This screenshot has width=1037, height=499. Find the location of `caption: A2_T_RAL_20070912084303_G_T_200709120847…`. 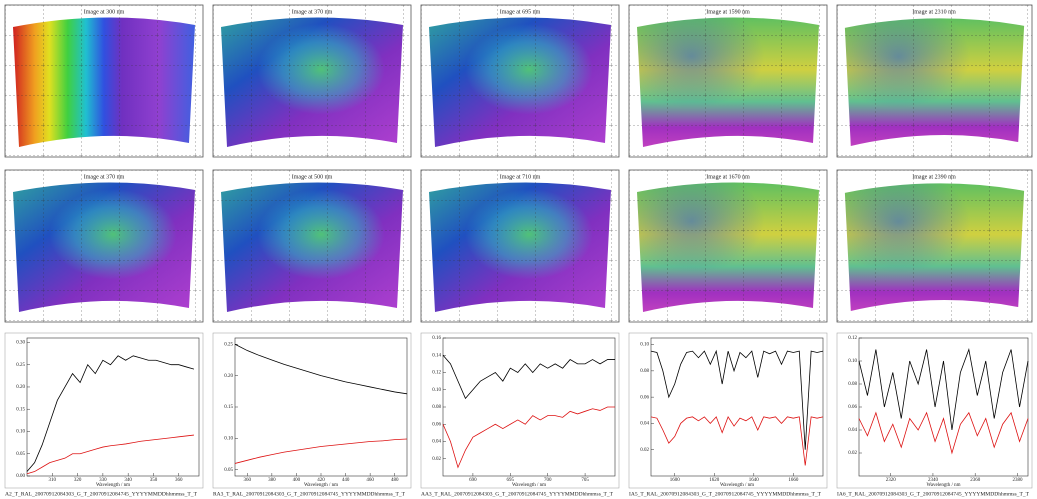

caption: A2_T_RAL_20070912084303_G_T_200709120847… is located at coordinates (101, 494).